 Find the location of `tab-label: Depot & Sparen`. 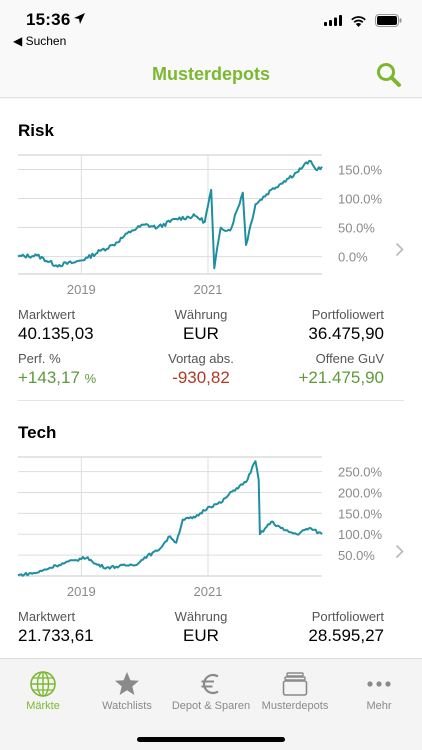

tab-label: Depot & Sparen is located at coordinates (211, 706).